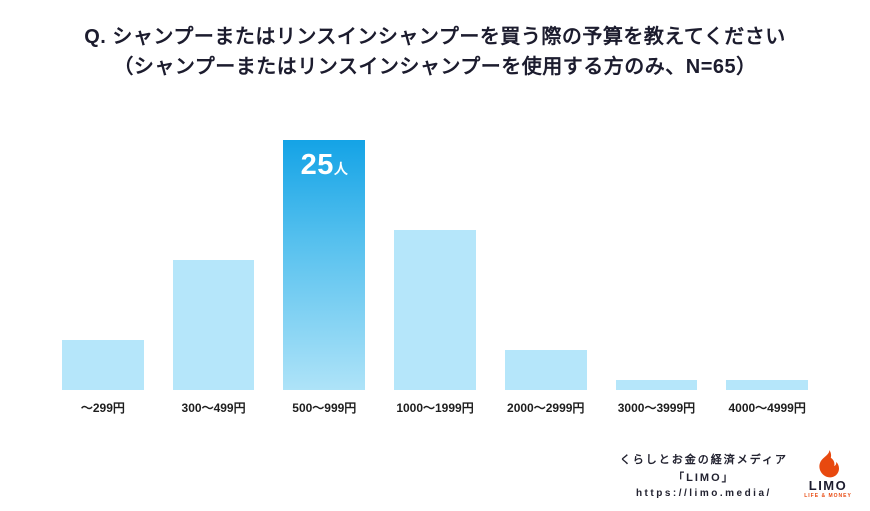 The width and height of the screenshot is (870, 511). What do you see at coordinates (703, 459) in the screenshot?
I see `footer-tagline: くらしとお金の経済メディア` at bounding box center [703, 459].